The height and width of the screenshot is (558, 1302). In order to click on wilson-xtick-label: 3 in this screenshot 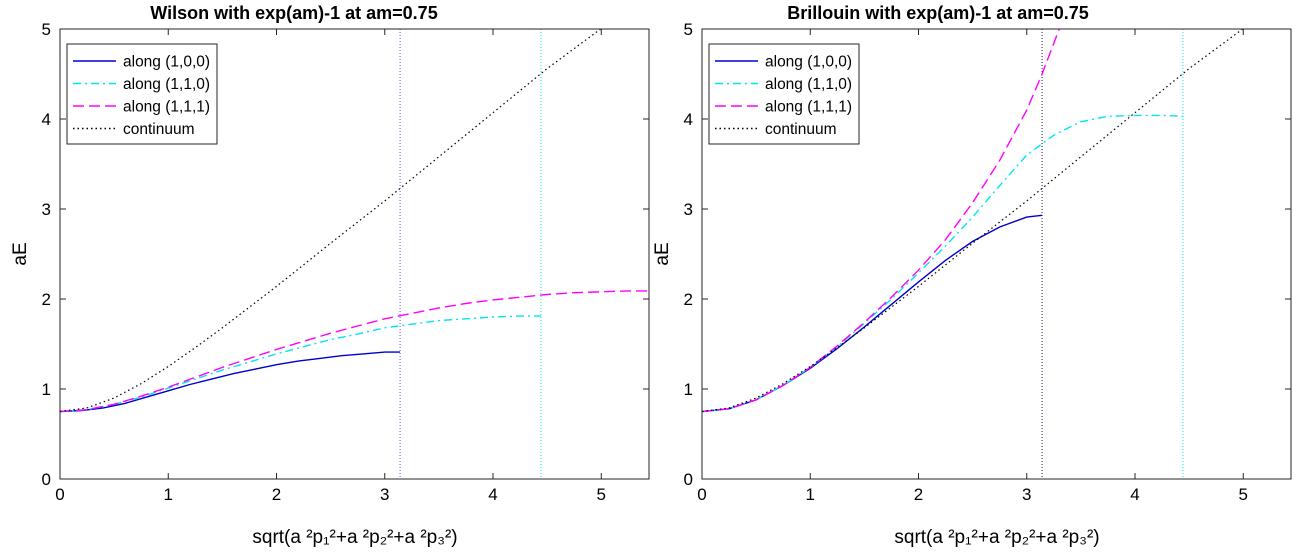, I will do `click(384, 494)`.